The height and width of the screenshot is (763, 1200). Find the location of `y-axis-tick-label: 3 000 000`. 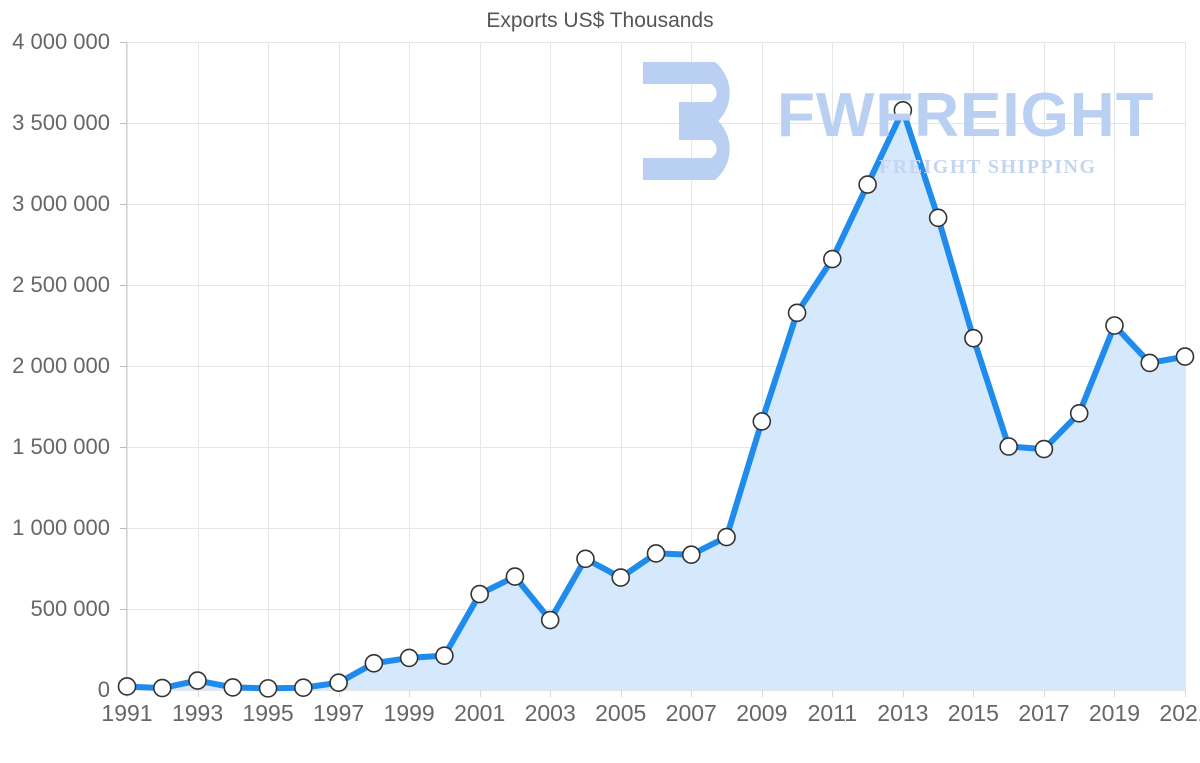

y-axis-tick-label: 3 000 000 is located at coordinates (61, 203).